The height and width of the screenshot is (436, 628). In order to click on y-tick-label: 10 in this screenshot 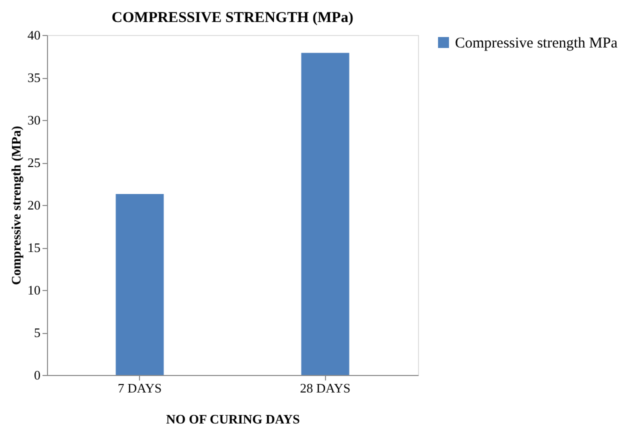, I will do `click(34, 290)`.